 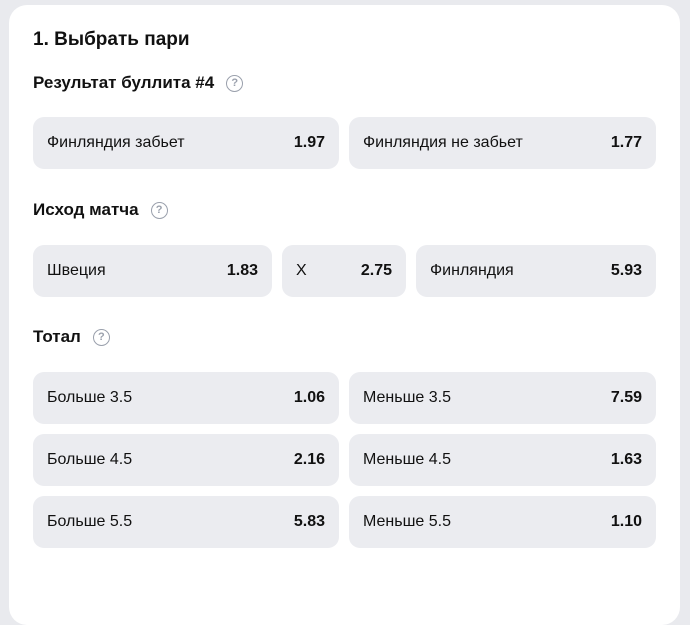 What do you see at coordinates (626, 459) in the screenshot?
I see `option-odd: 1.63` at bounding box center [626, 459].